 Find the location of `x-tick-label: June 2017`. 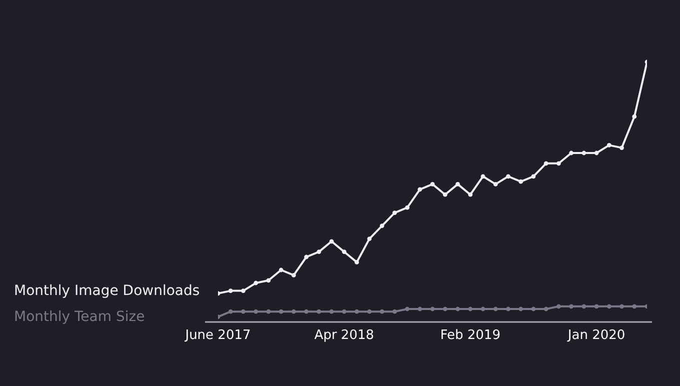

x-tick-label: June 2017 is located at coordinates (217, 336).